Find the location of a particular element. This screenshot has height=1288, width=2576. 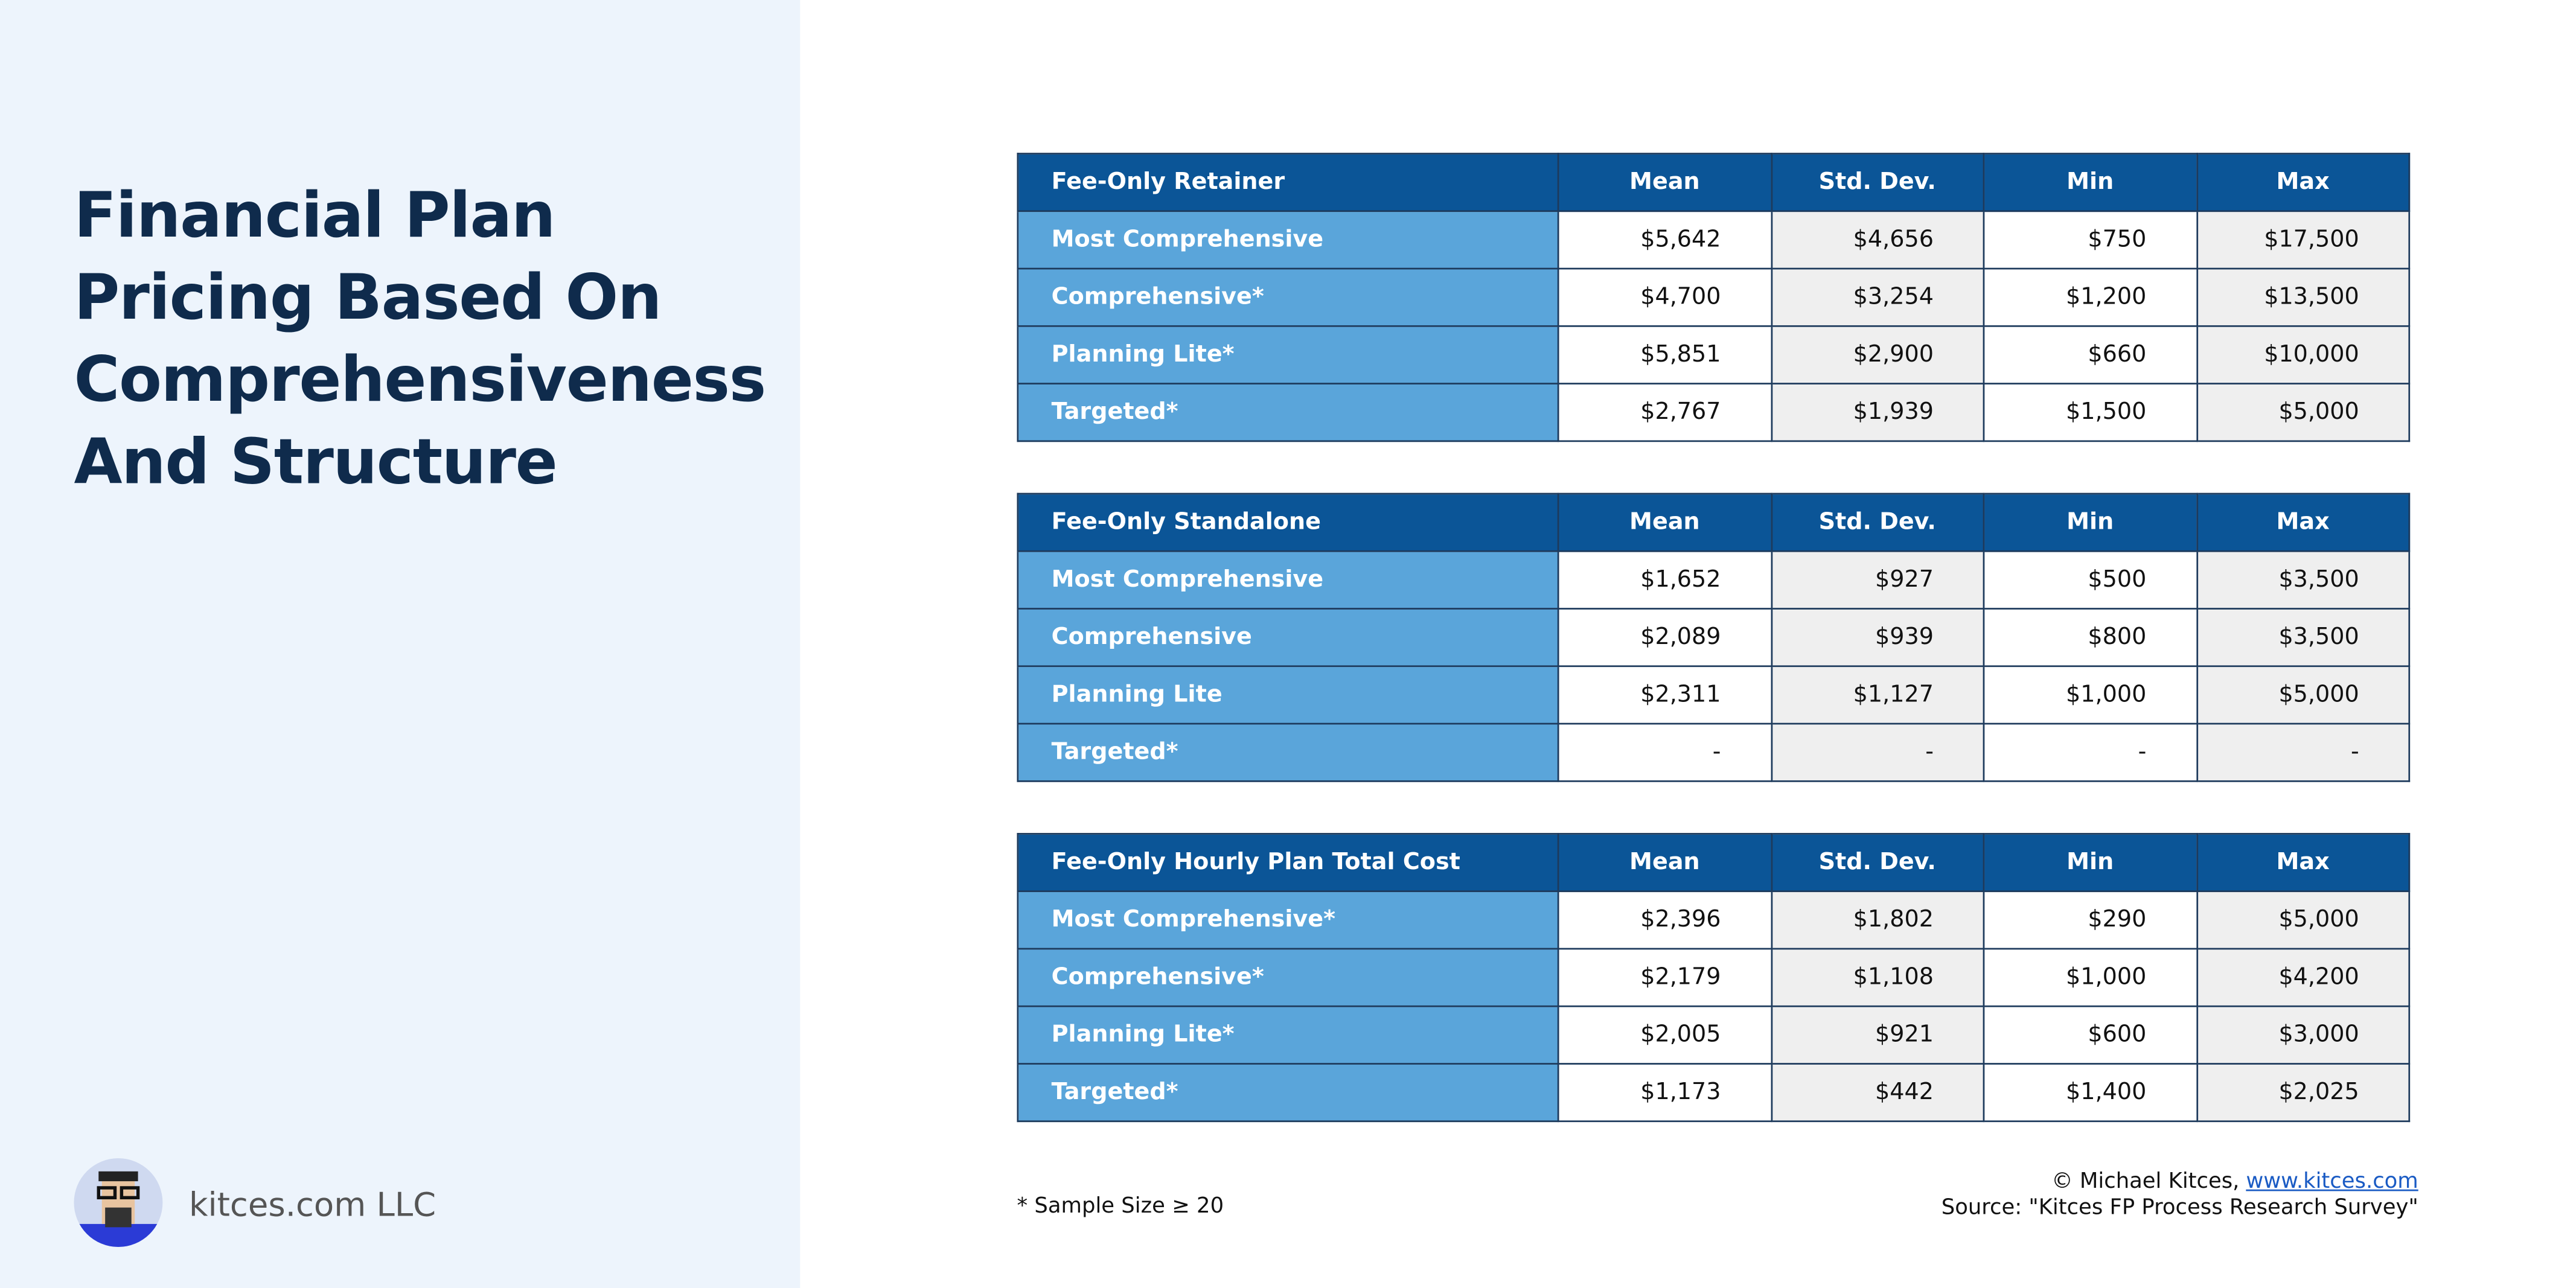

title-line: Comprehensiveness is located at coordinates (420, 379).